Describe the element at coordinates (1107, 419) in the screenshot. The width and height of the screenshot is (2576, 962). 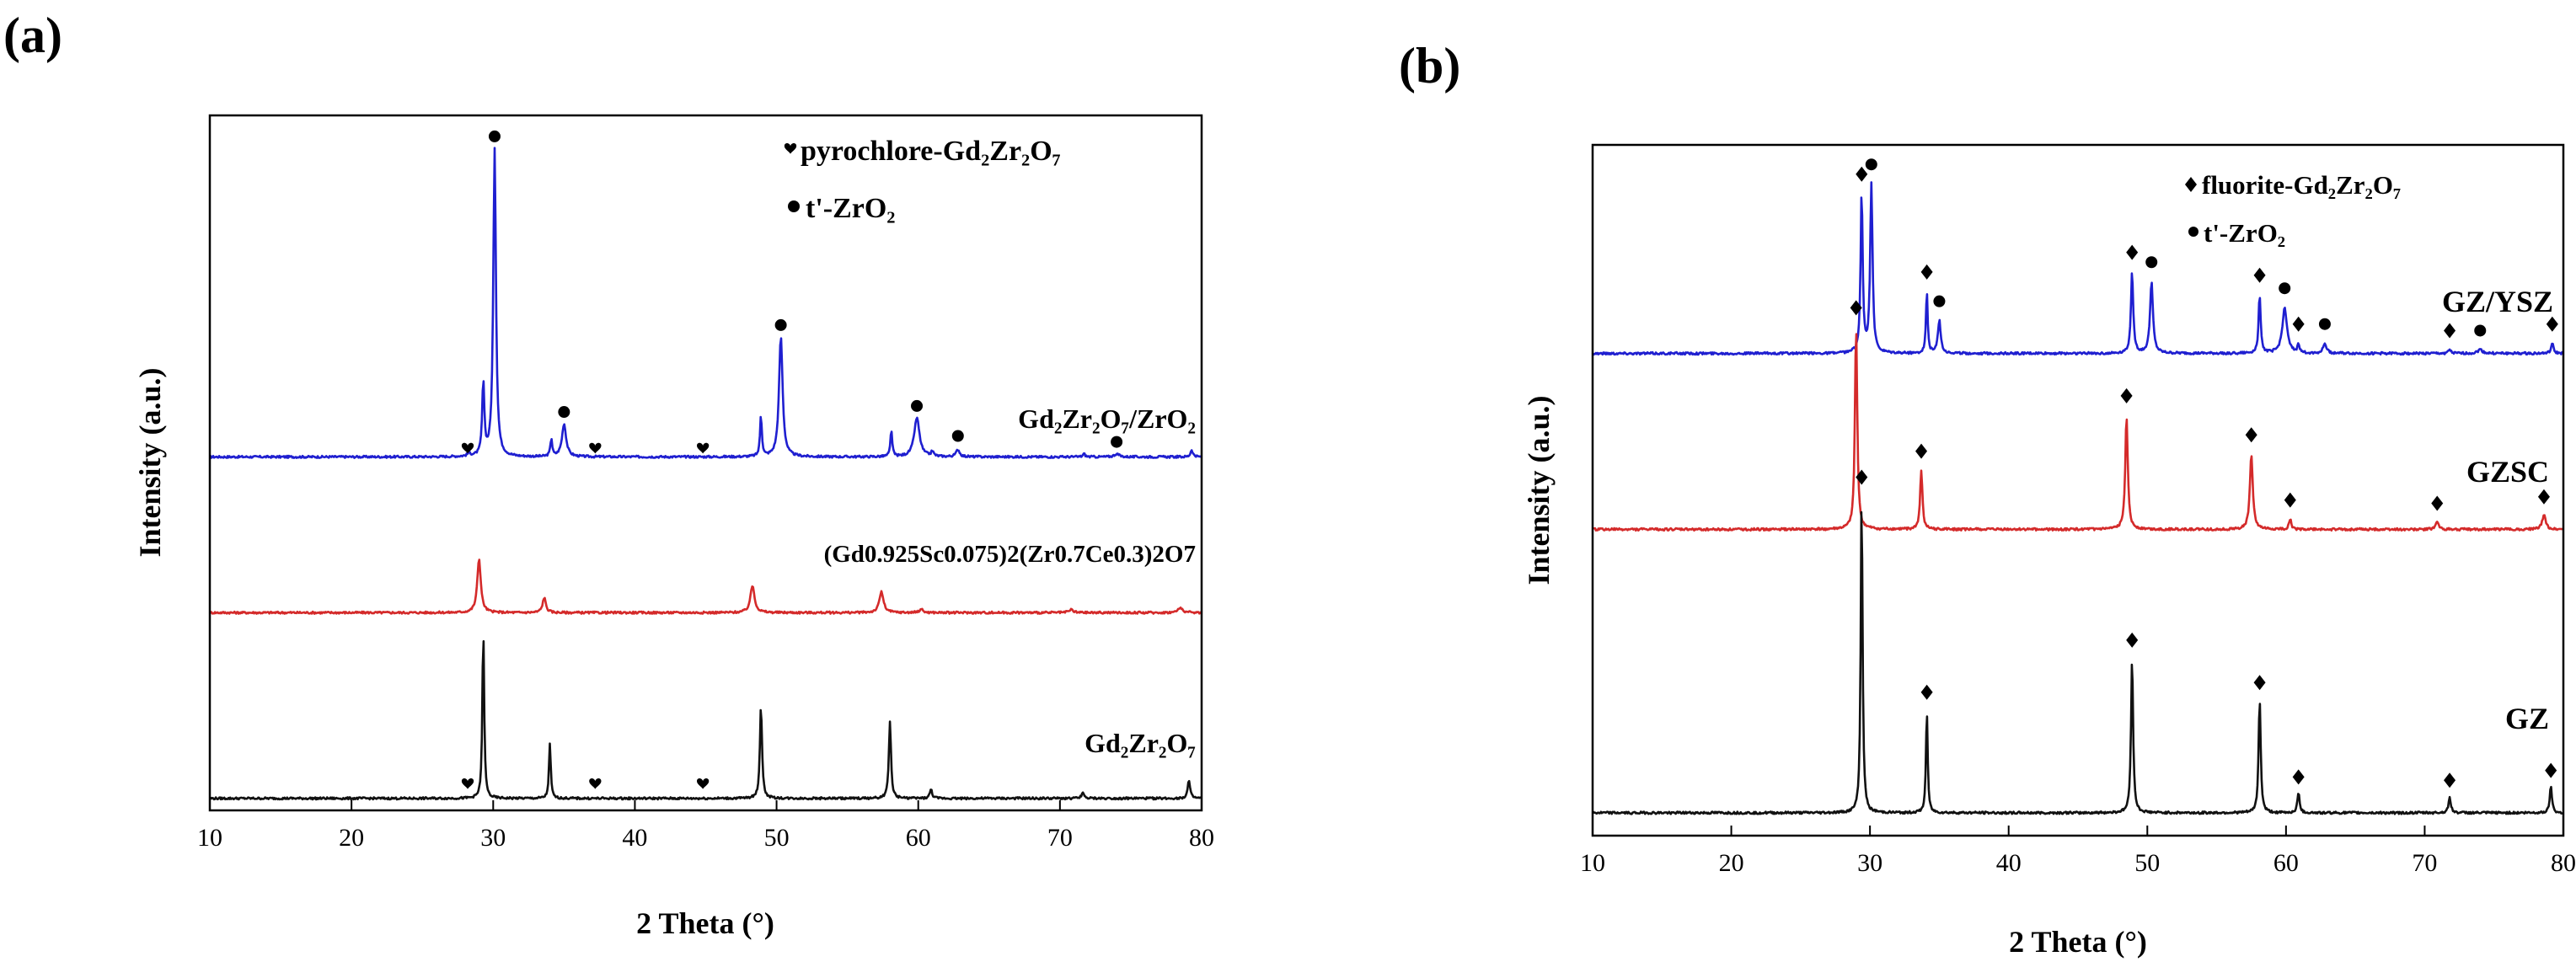
I see `series-label-gd2zr2o7-zro2: Gd₂Zr₂O₇/ZrO₂` at that location.